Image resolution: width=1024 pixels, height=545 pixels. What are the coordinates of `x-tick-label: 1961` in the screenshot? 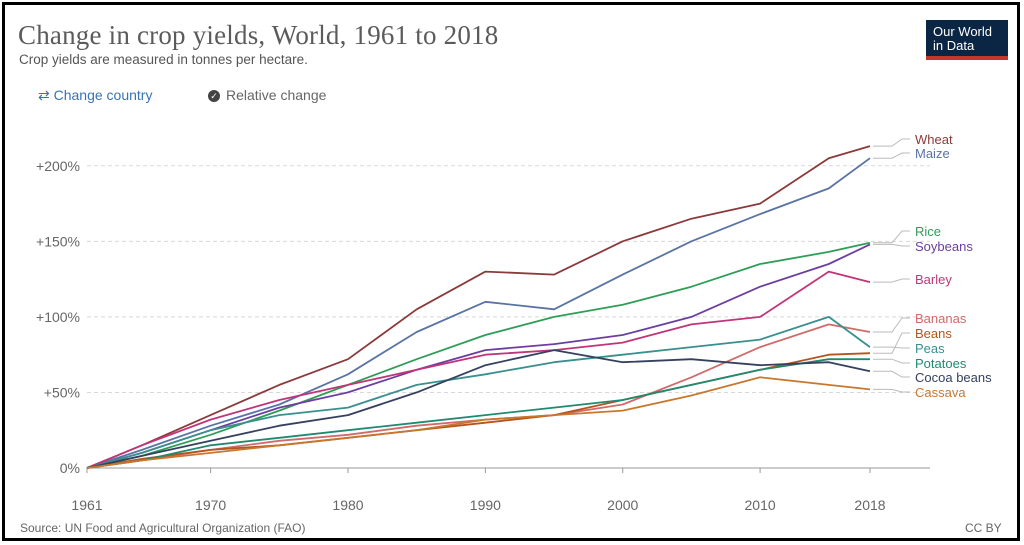 It's located at (86, 505).